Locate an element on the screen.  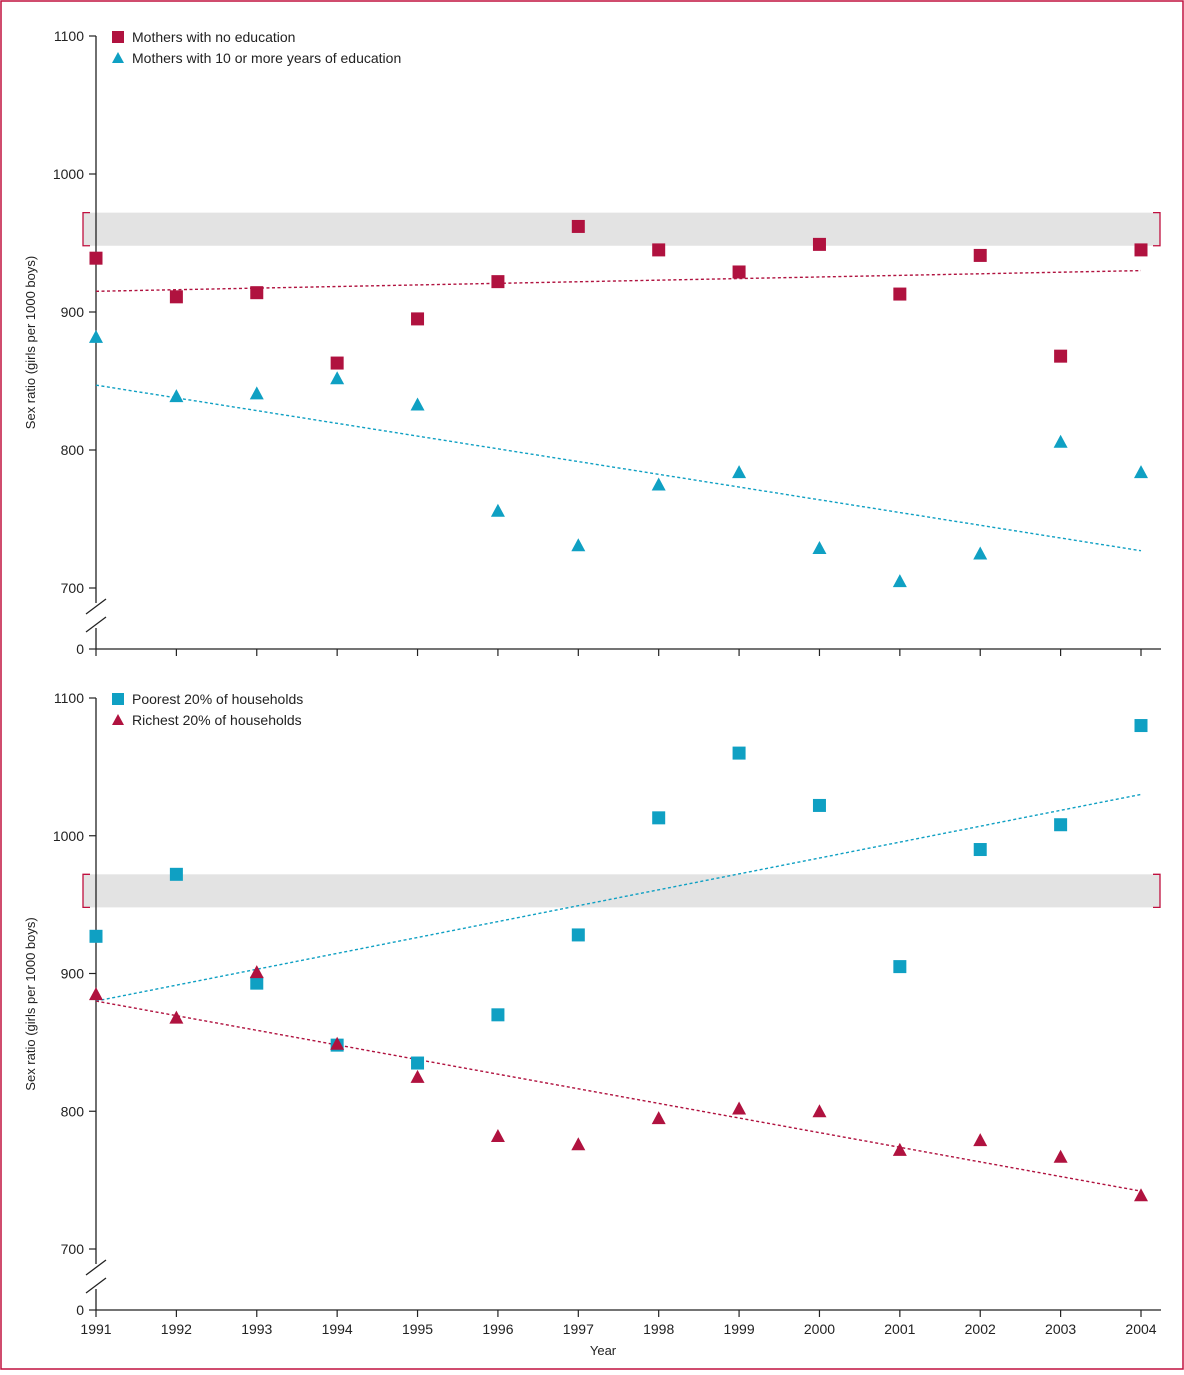
x-tick-label: 2004 is located at coordinates (1140, 1329).